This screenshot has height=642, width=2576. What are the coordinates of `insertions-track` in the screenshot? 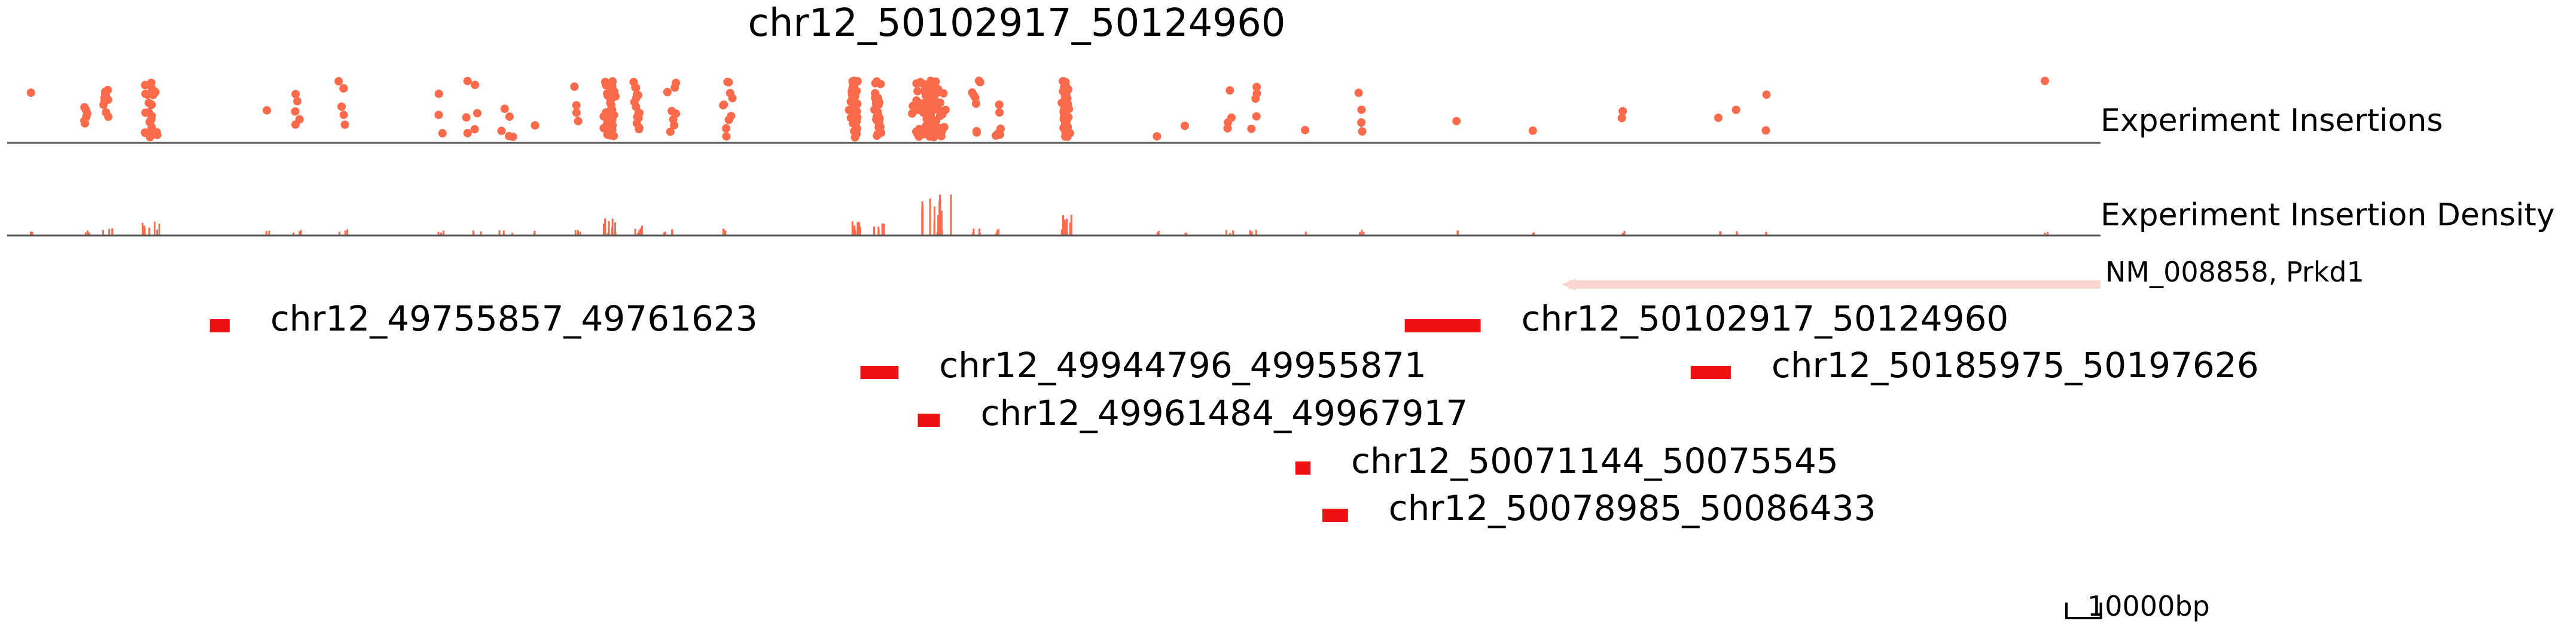 It's located at (1038, 109).